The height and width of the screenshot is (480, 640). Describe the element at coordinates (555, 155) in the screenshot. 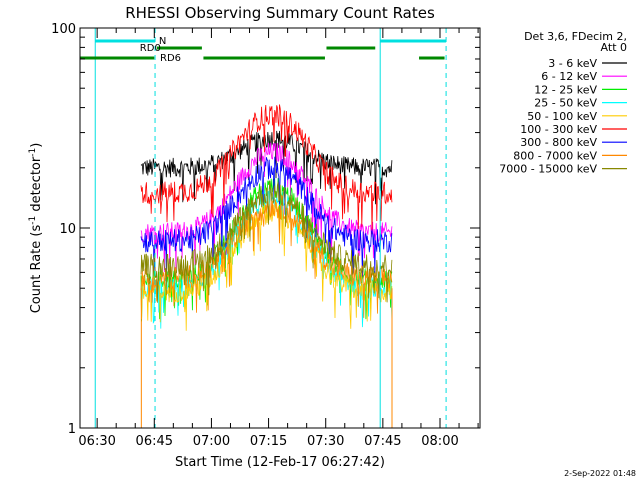

I see `legend-label: 800 - 7000 keV` at that location.